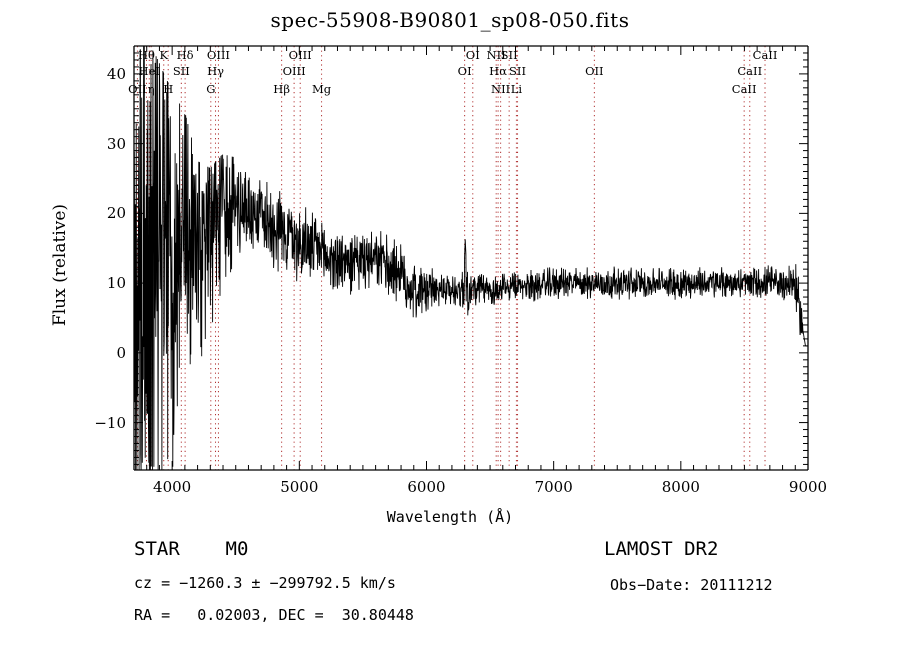  What do you see at coordinates (464, 71) in the screenshot?
I see `line-label-OI-6300: OI` at bounding box center [464, 71].